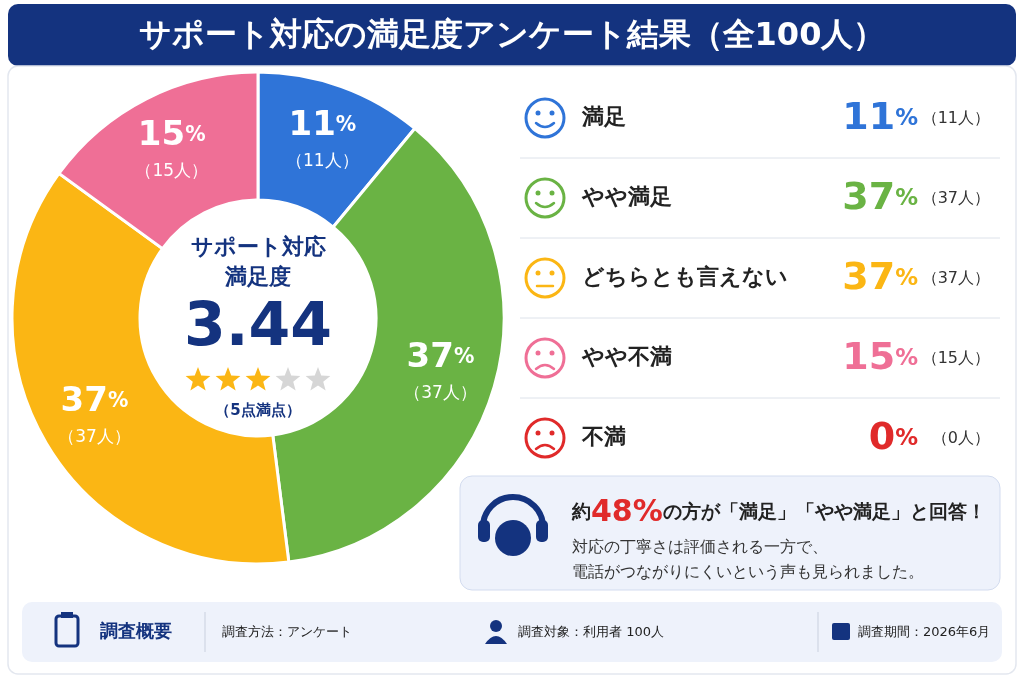  Describe the element at coordinates (258, 323) in the screenshot. I see `text: 3.44` at that location.